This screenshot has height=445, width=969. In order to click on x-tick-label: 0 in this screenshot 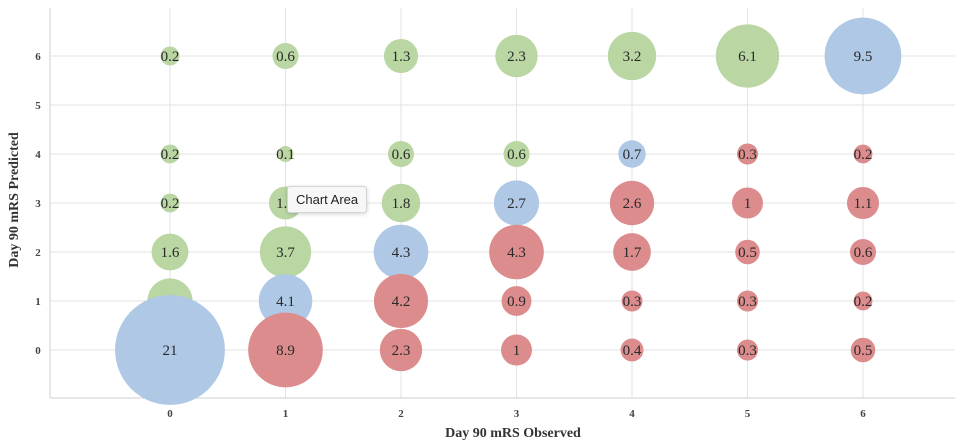, I will do `click(170, 414)`.